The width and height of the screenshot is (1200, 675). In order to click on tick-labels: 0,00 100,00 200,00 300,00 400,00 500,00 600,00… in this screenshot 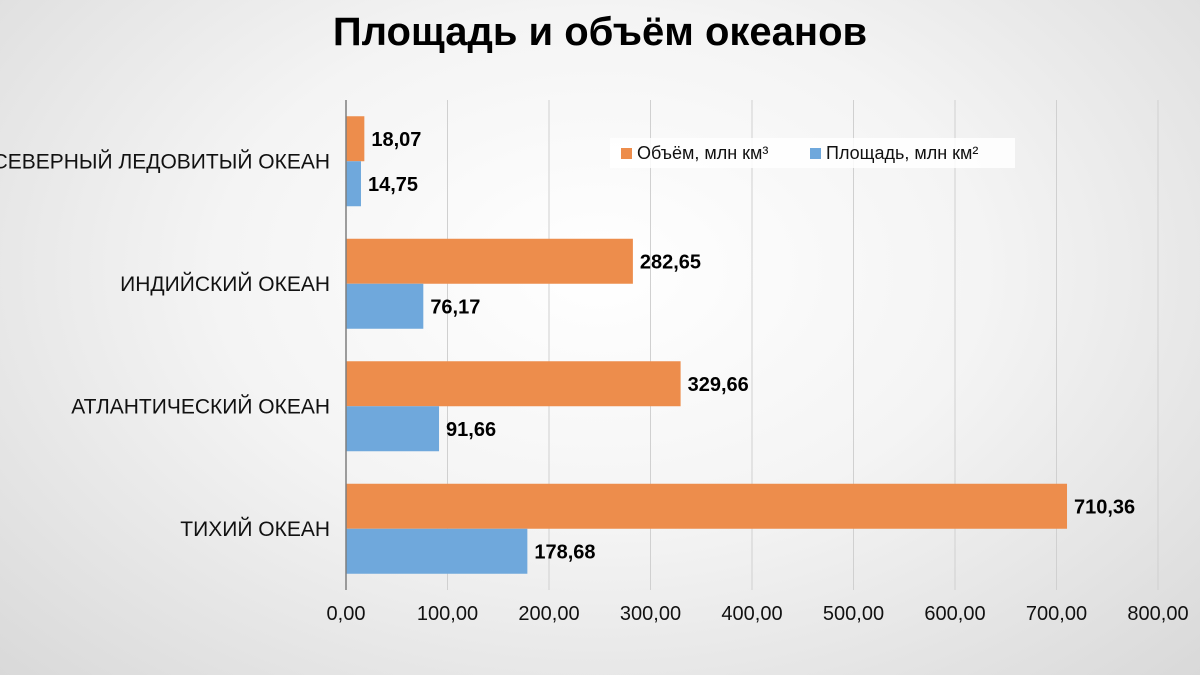, I will do `click(758, 614)`.